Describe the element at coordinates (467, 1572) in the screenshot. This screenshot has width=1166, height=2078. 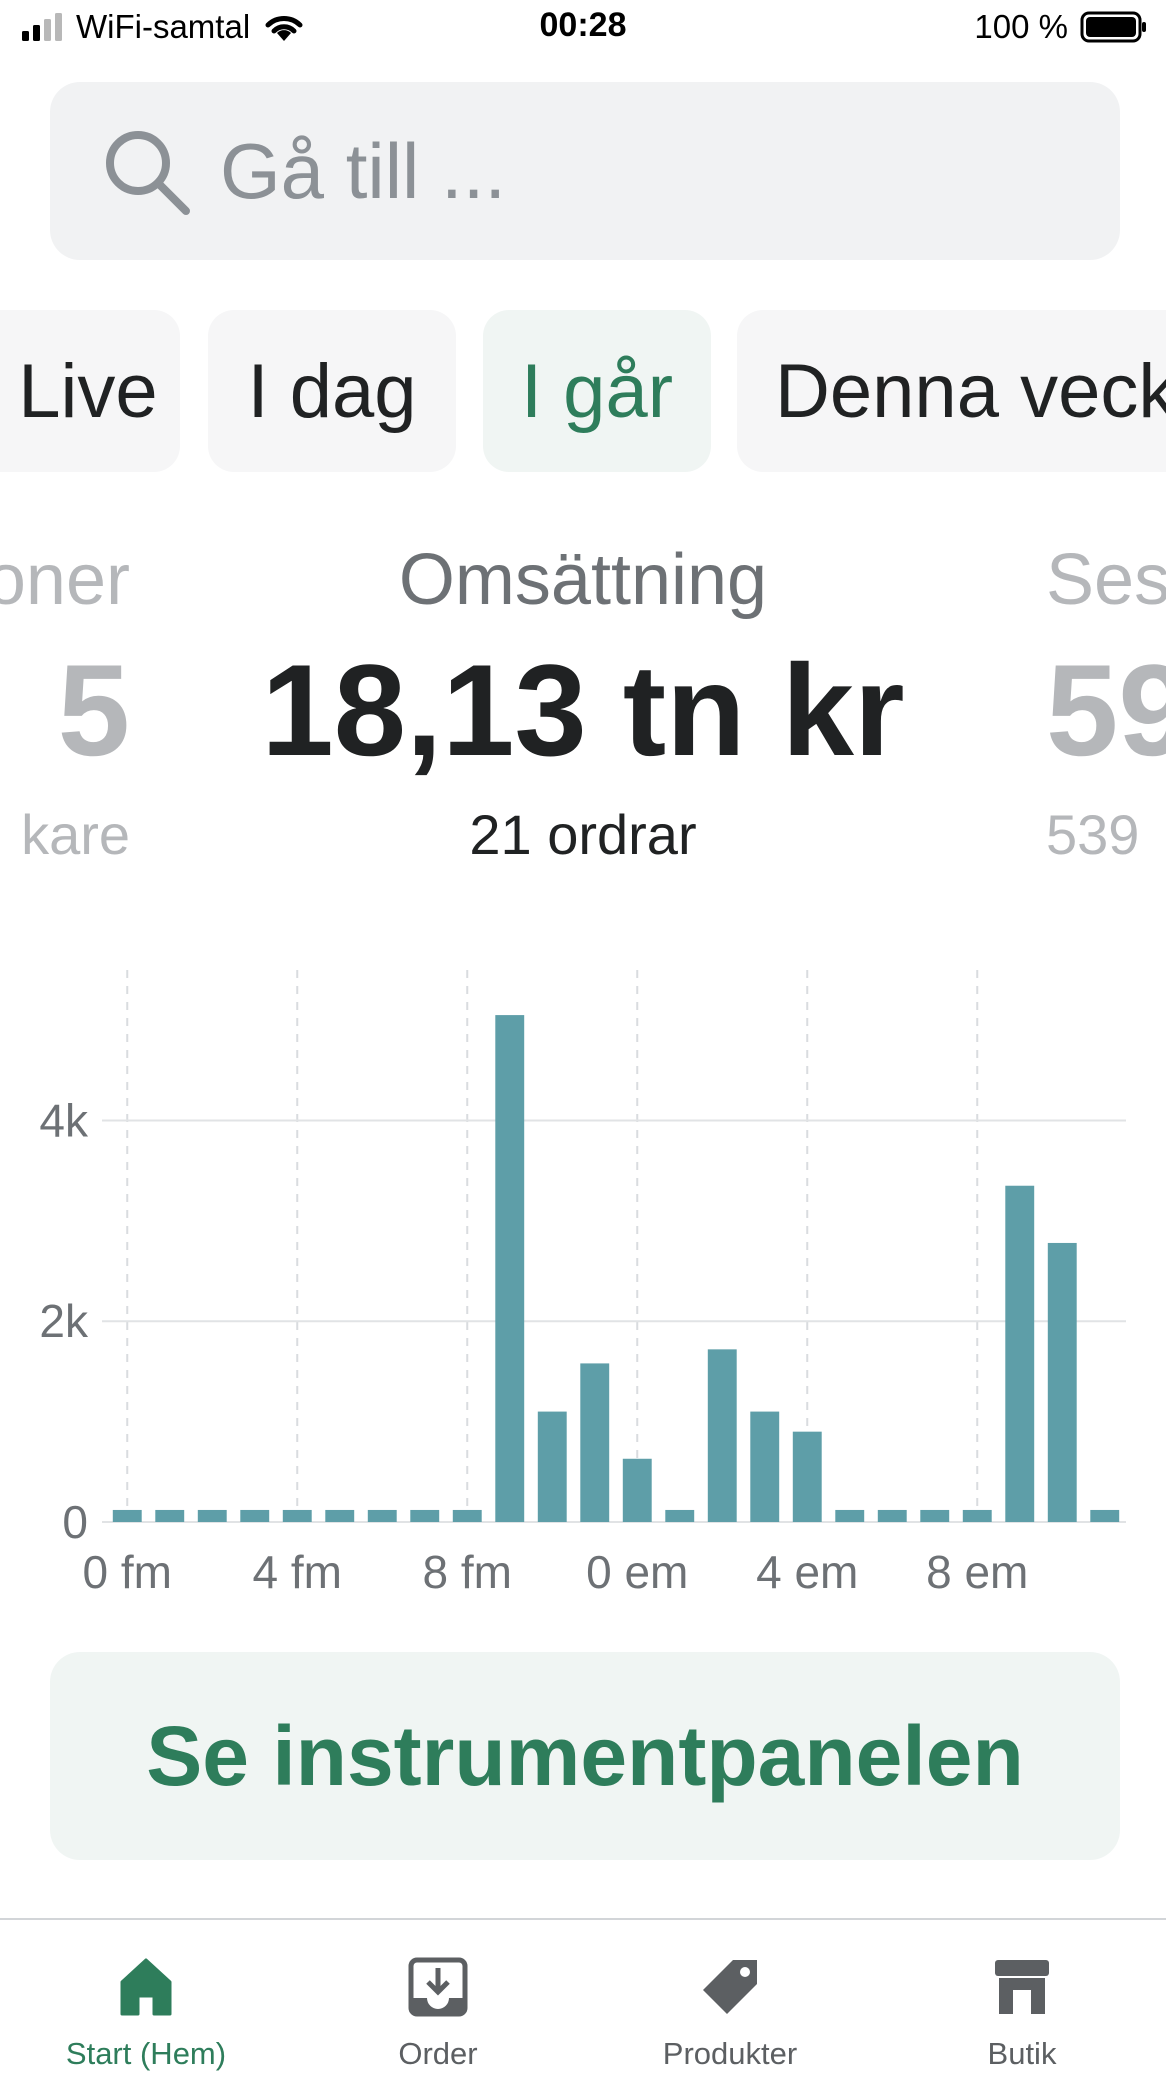
I see `x-tick-label: 8 fm` at that location.